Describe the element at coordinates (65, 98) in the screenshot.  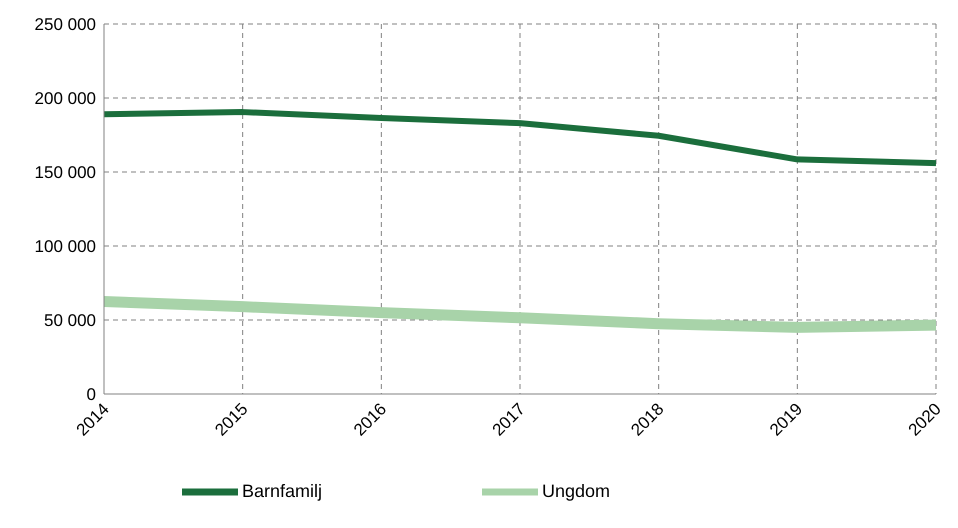
I see `y-tick-label: 200 000` at that location.